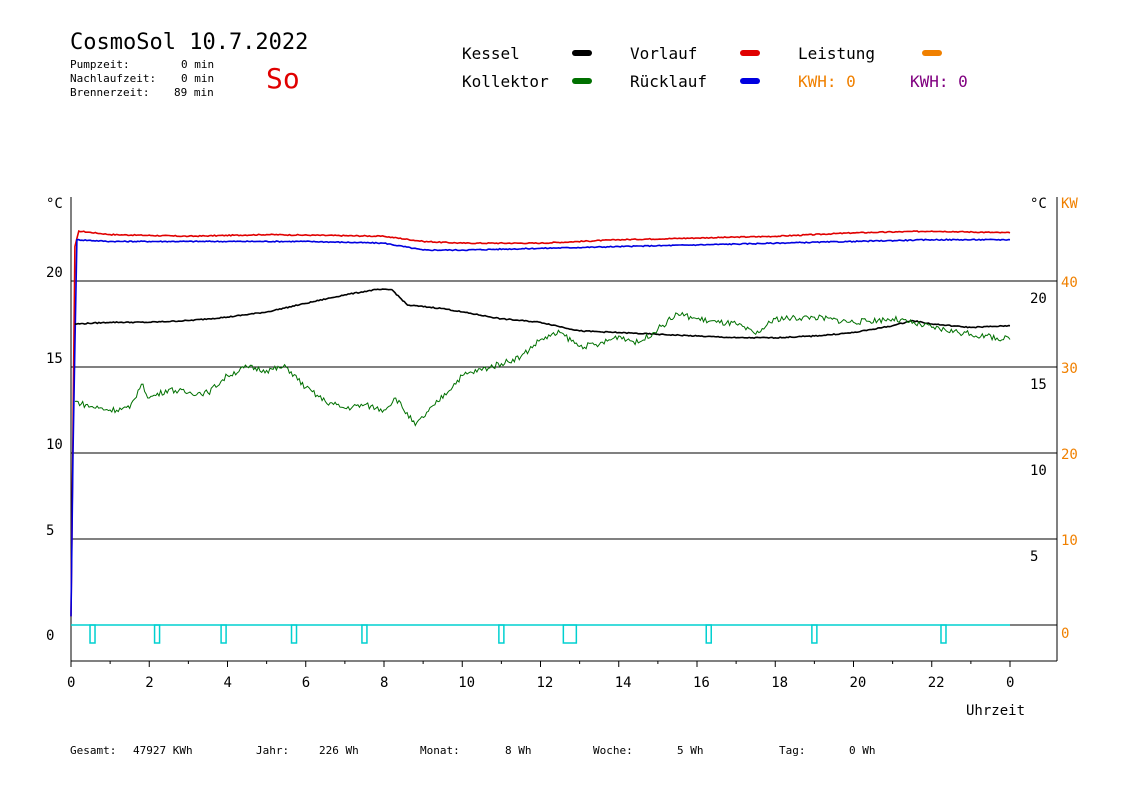 The height and width of the screenshot is (812, 1148). What do you see at coordinates (54, 445) in the screenshot?
I see `y-left-tick-label: 10` at bounding box center [54, 445].